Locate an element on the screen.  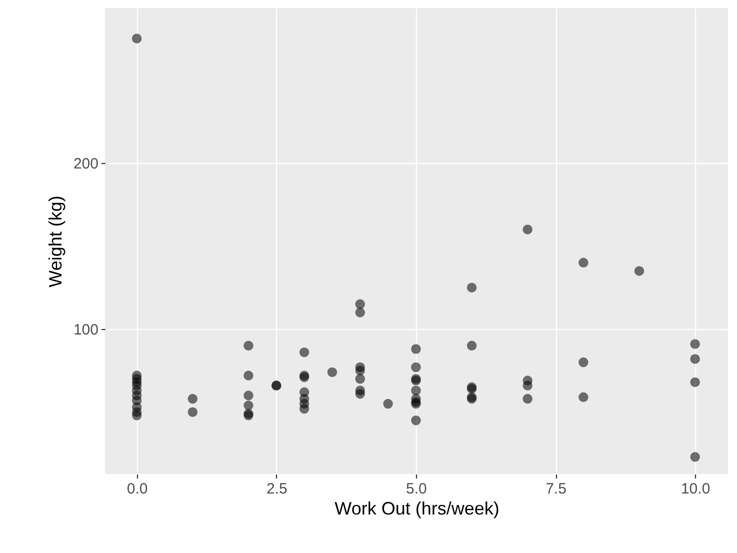
y-tick-label: 100 is located at coordinates (85, 330).